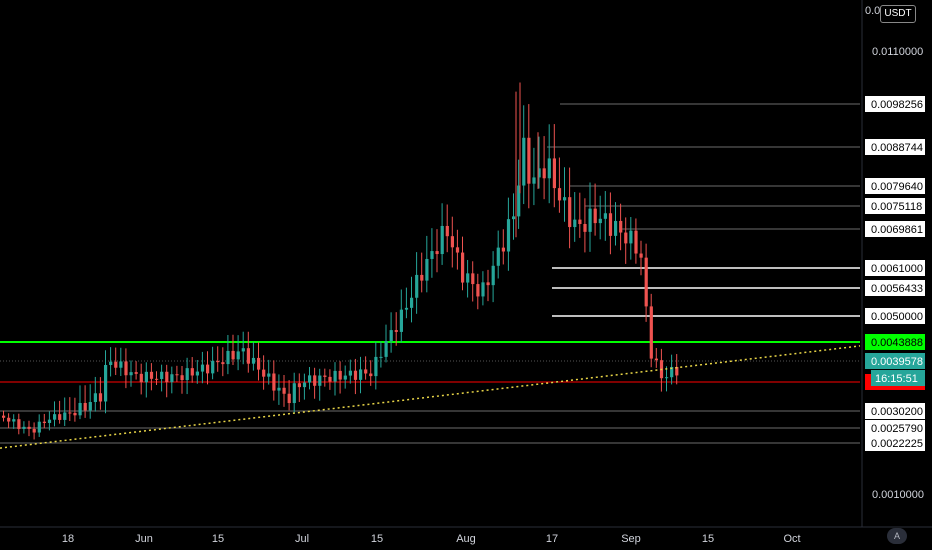 The width and height of the screenshot is (932, 550). I want to click on auto-scale-button: A, so click(897, 536).